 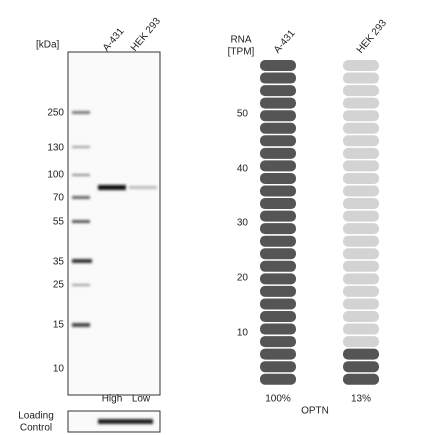 I want to click on rna-label: [TPM], so click(x=241, y=52).